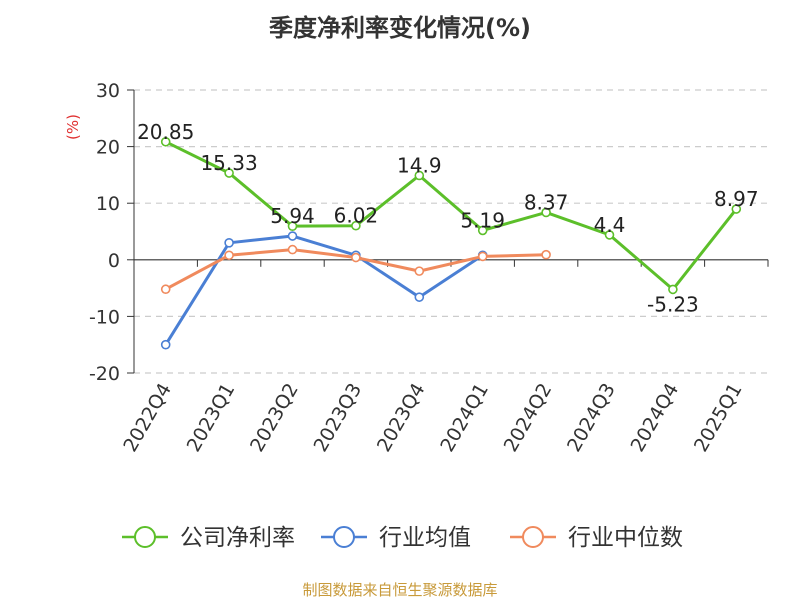  I want to click on legend: 公司净利率 行业均值 行业中位数, so click(402, 538).